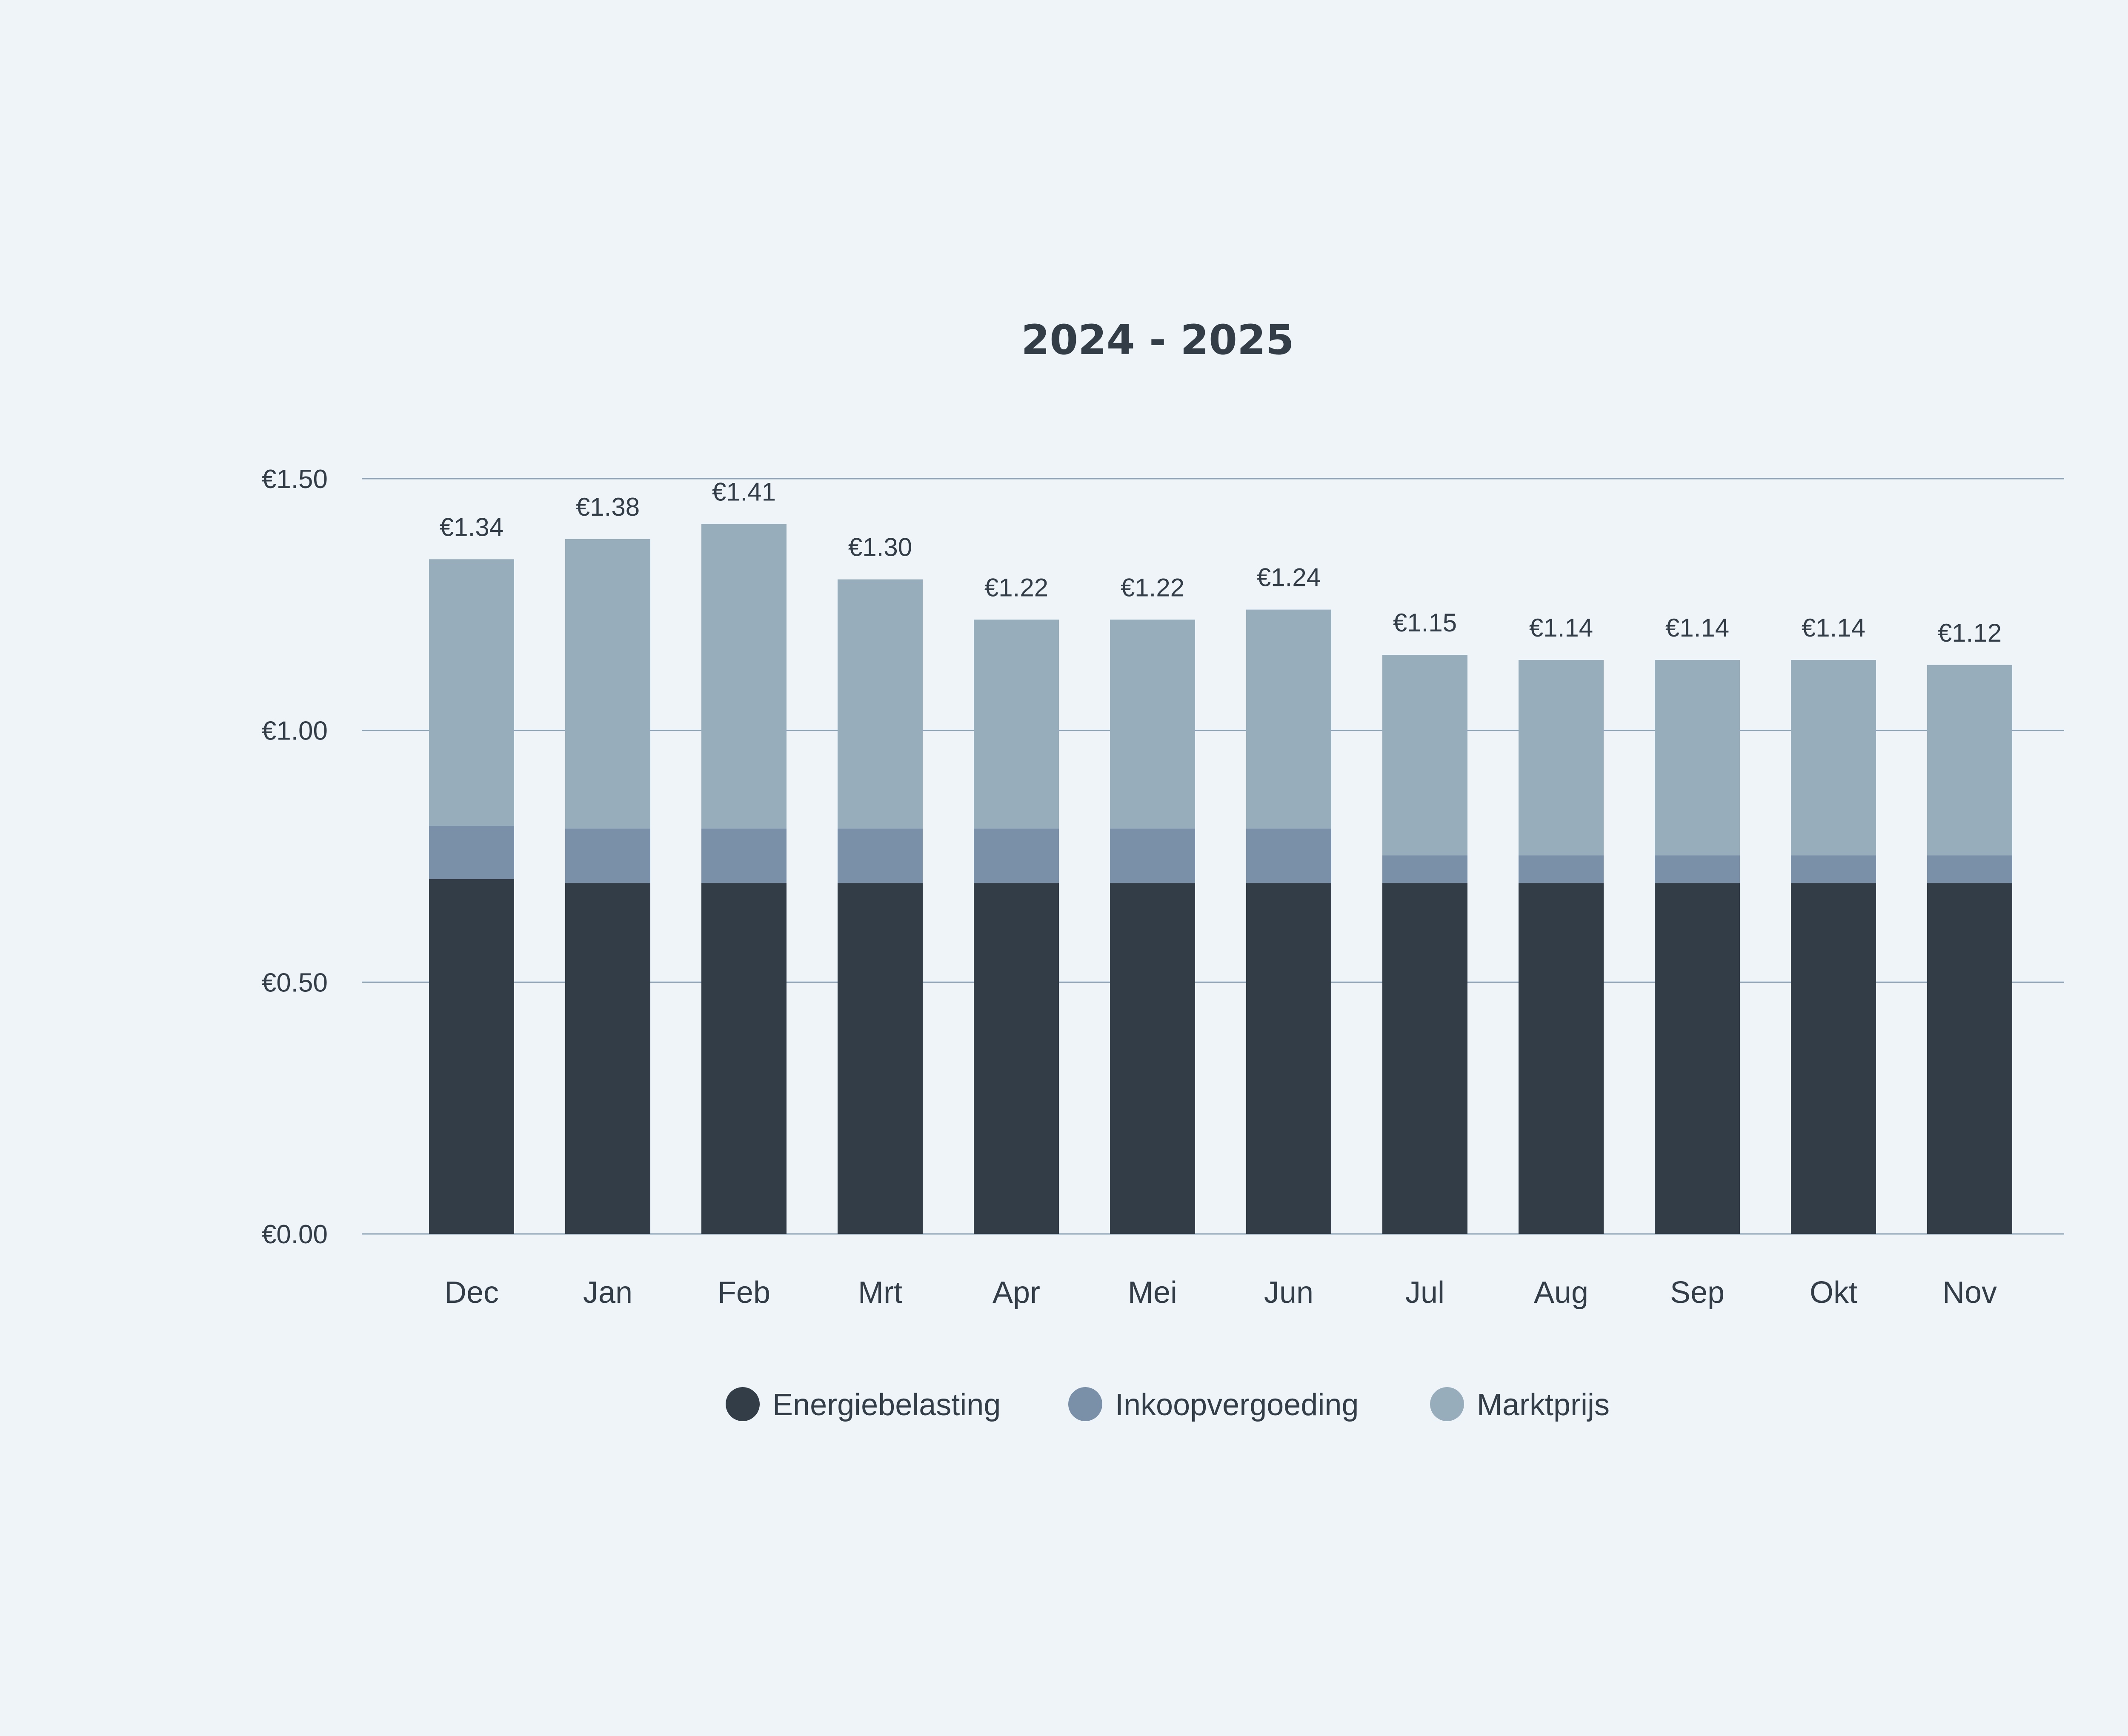  What do you see at coordinates (1237, 1405) in the screenshot?
I see `legend-label: Inkoopvergoeding` at bounding box center [1237, 1405].